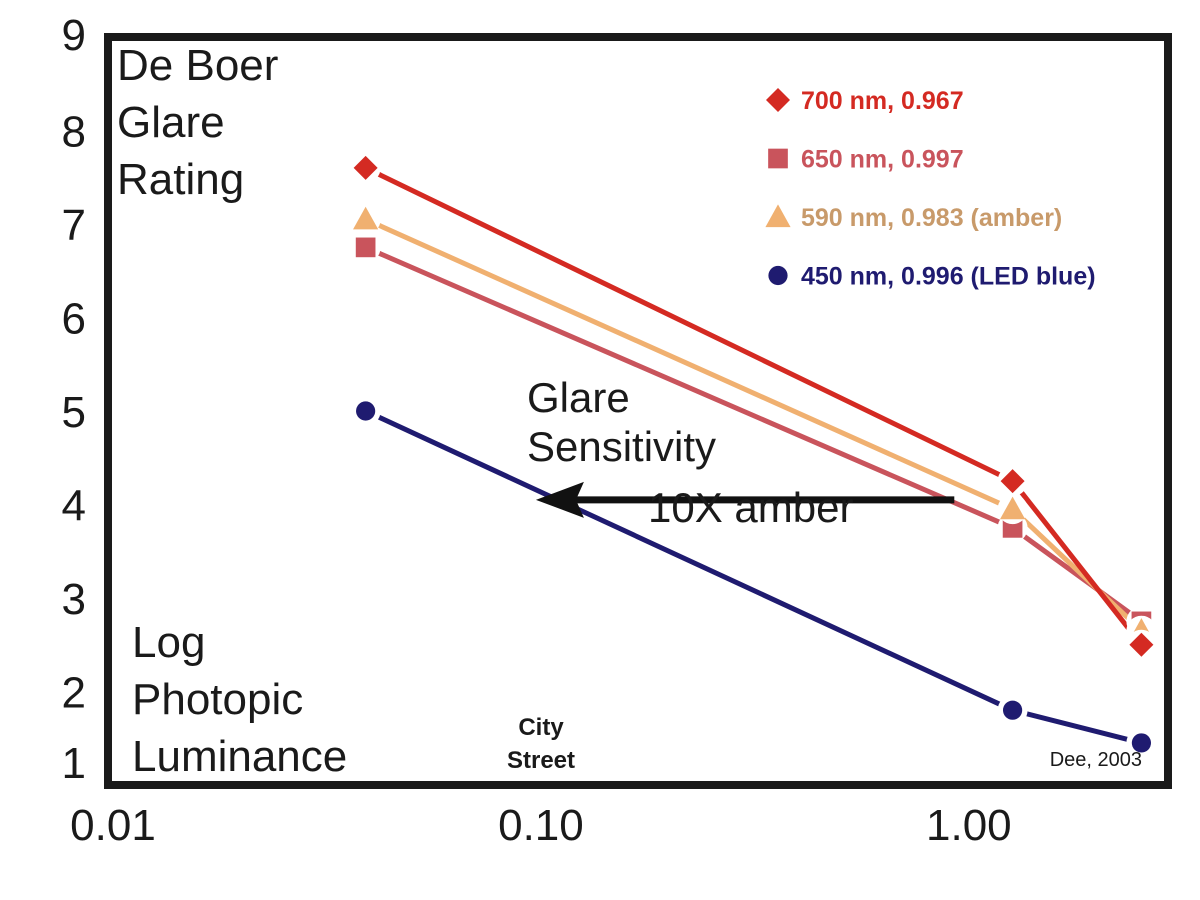 The height and width of the screenshot is (900, 1200). What do you see at coordinates (74, 693) in the screenshot?
I see `y-tick-label: 2` at bounding box center [74, 693].